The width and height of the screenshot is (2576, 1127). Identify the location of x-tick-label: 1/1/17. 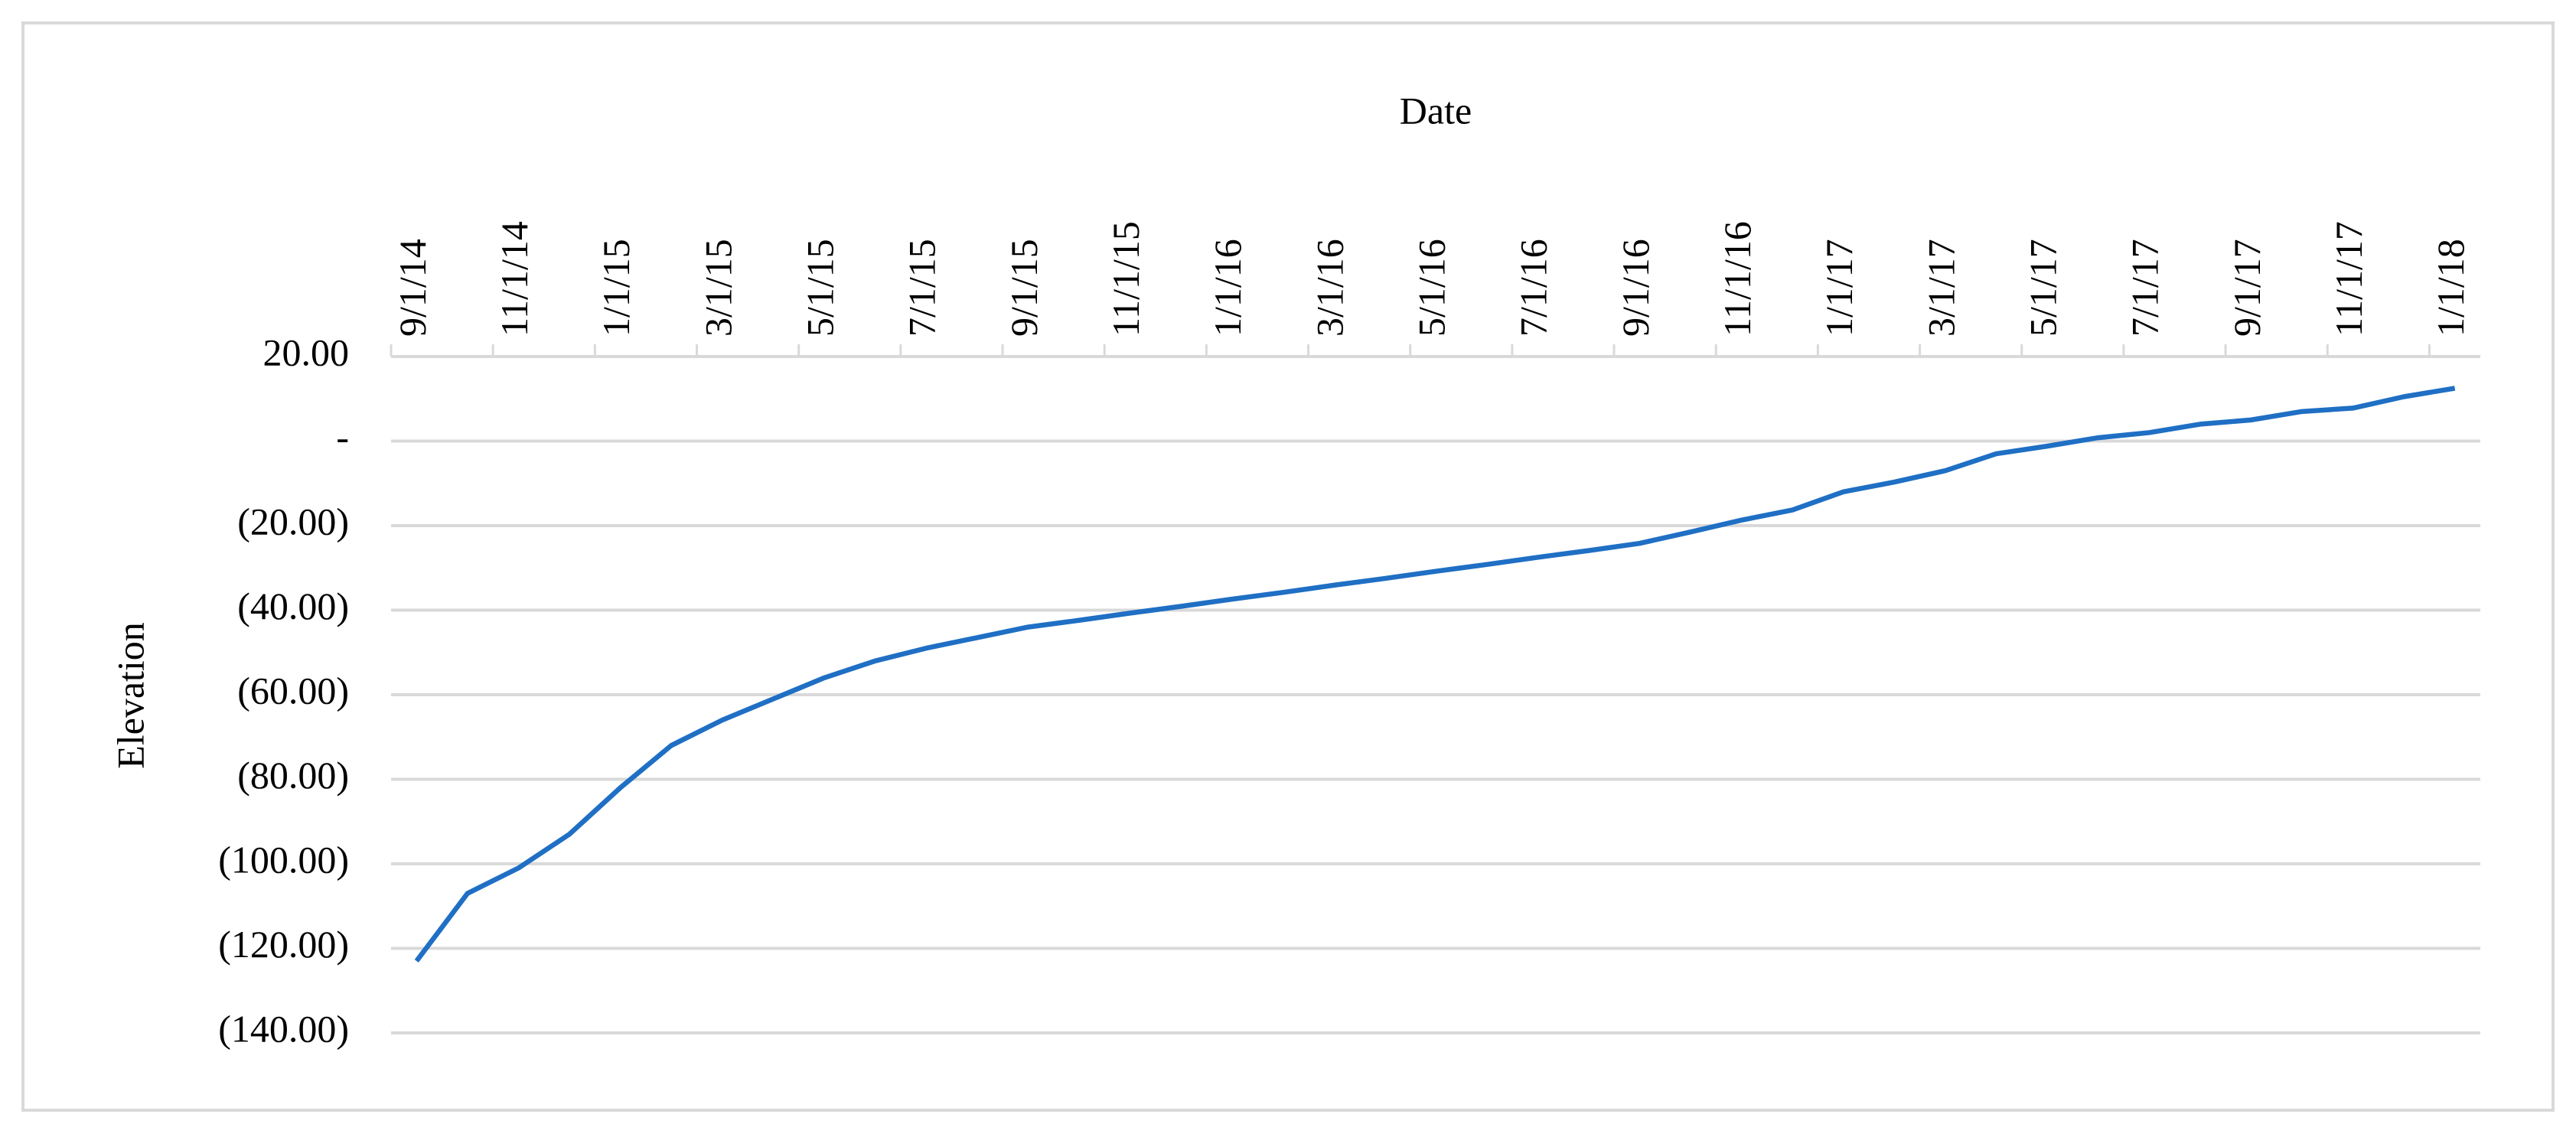
(1839, 288).